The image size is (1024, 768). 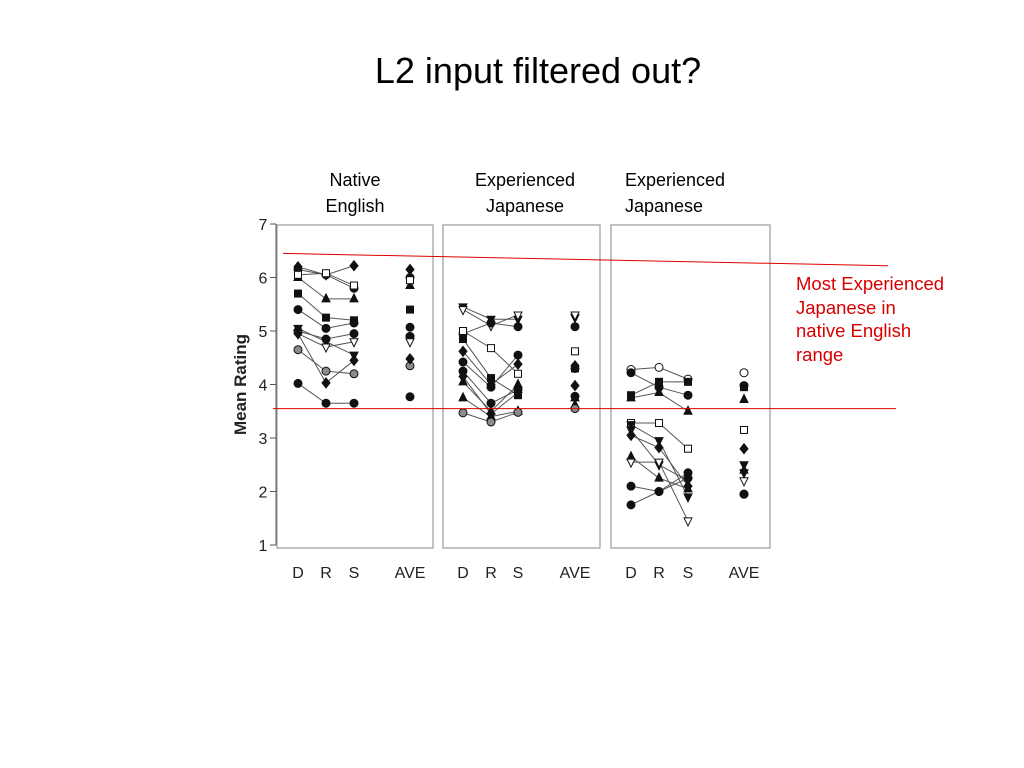 What do you see at coordinates (354, 193) in the screenshot?
I see `panel-title: Native English` at bounding box center [354, 193].